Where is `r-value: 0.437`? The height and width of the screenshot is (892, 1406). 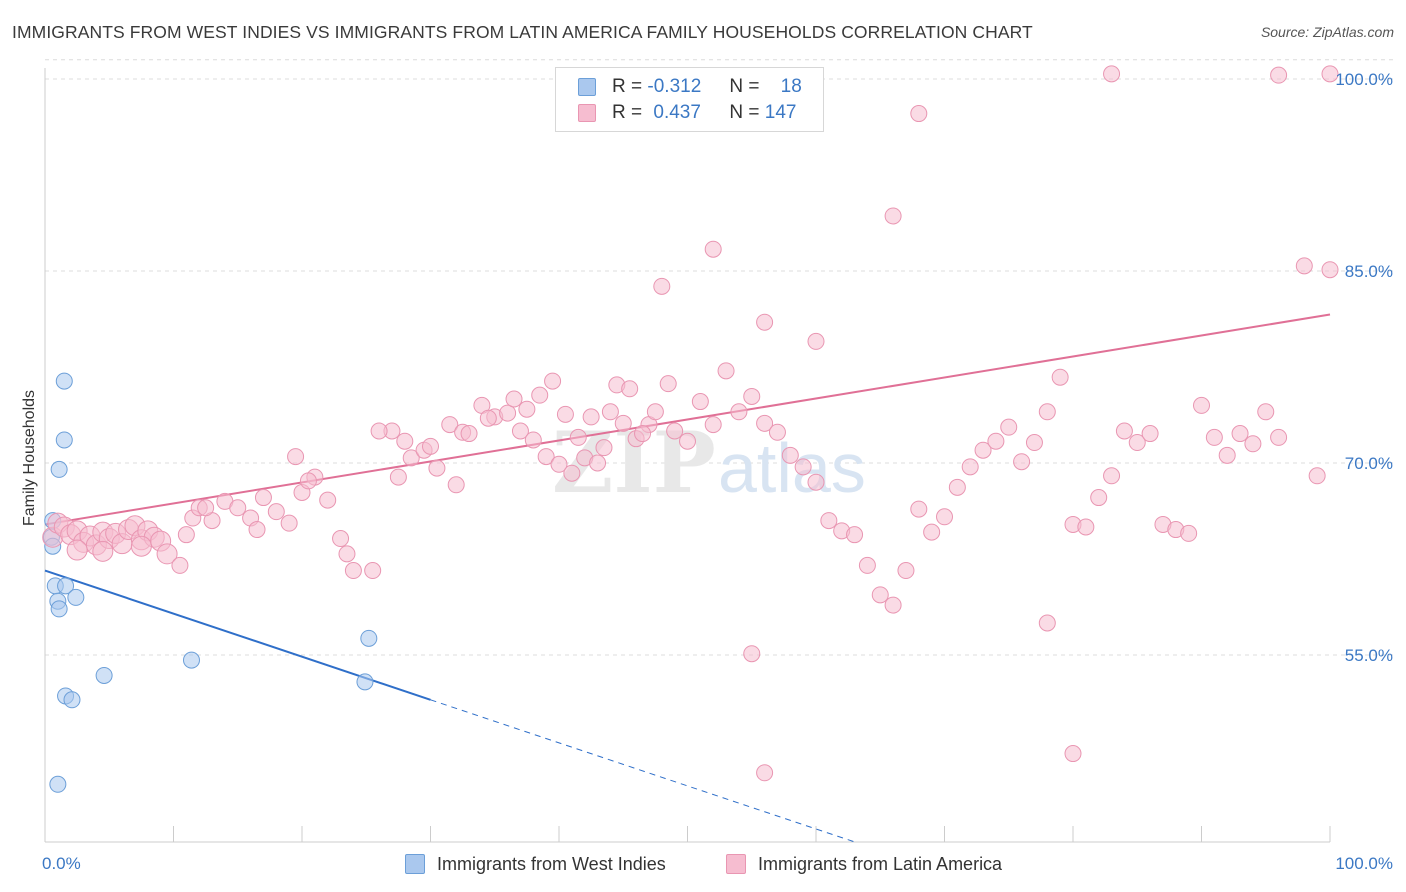 r-value: 0.437 is located at coordinates (677, 112).